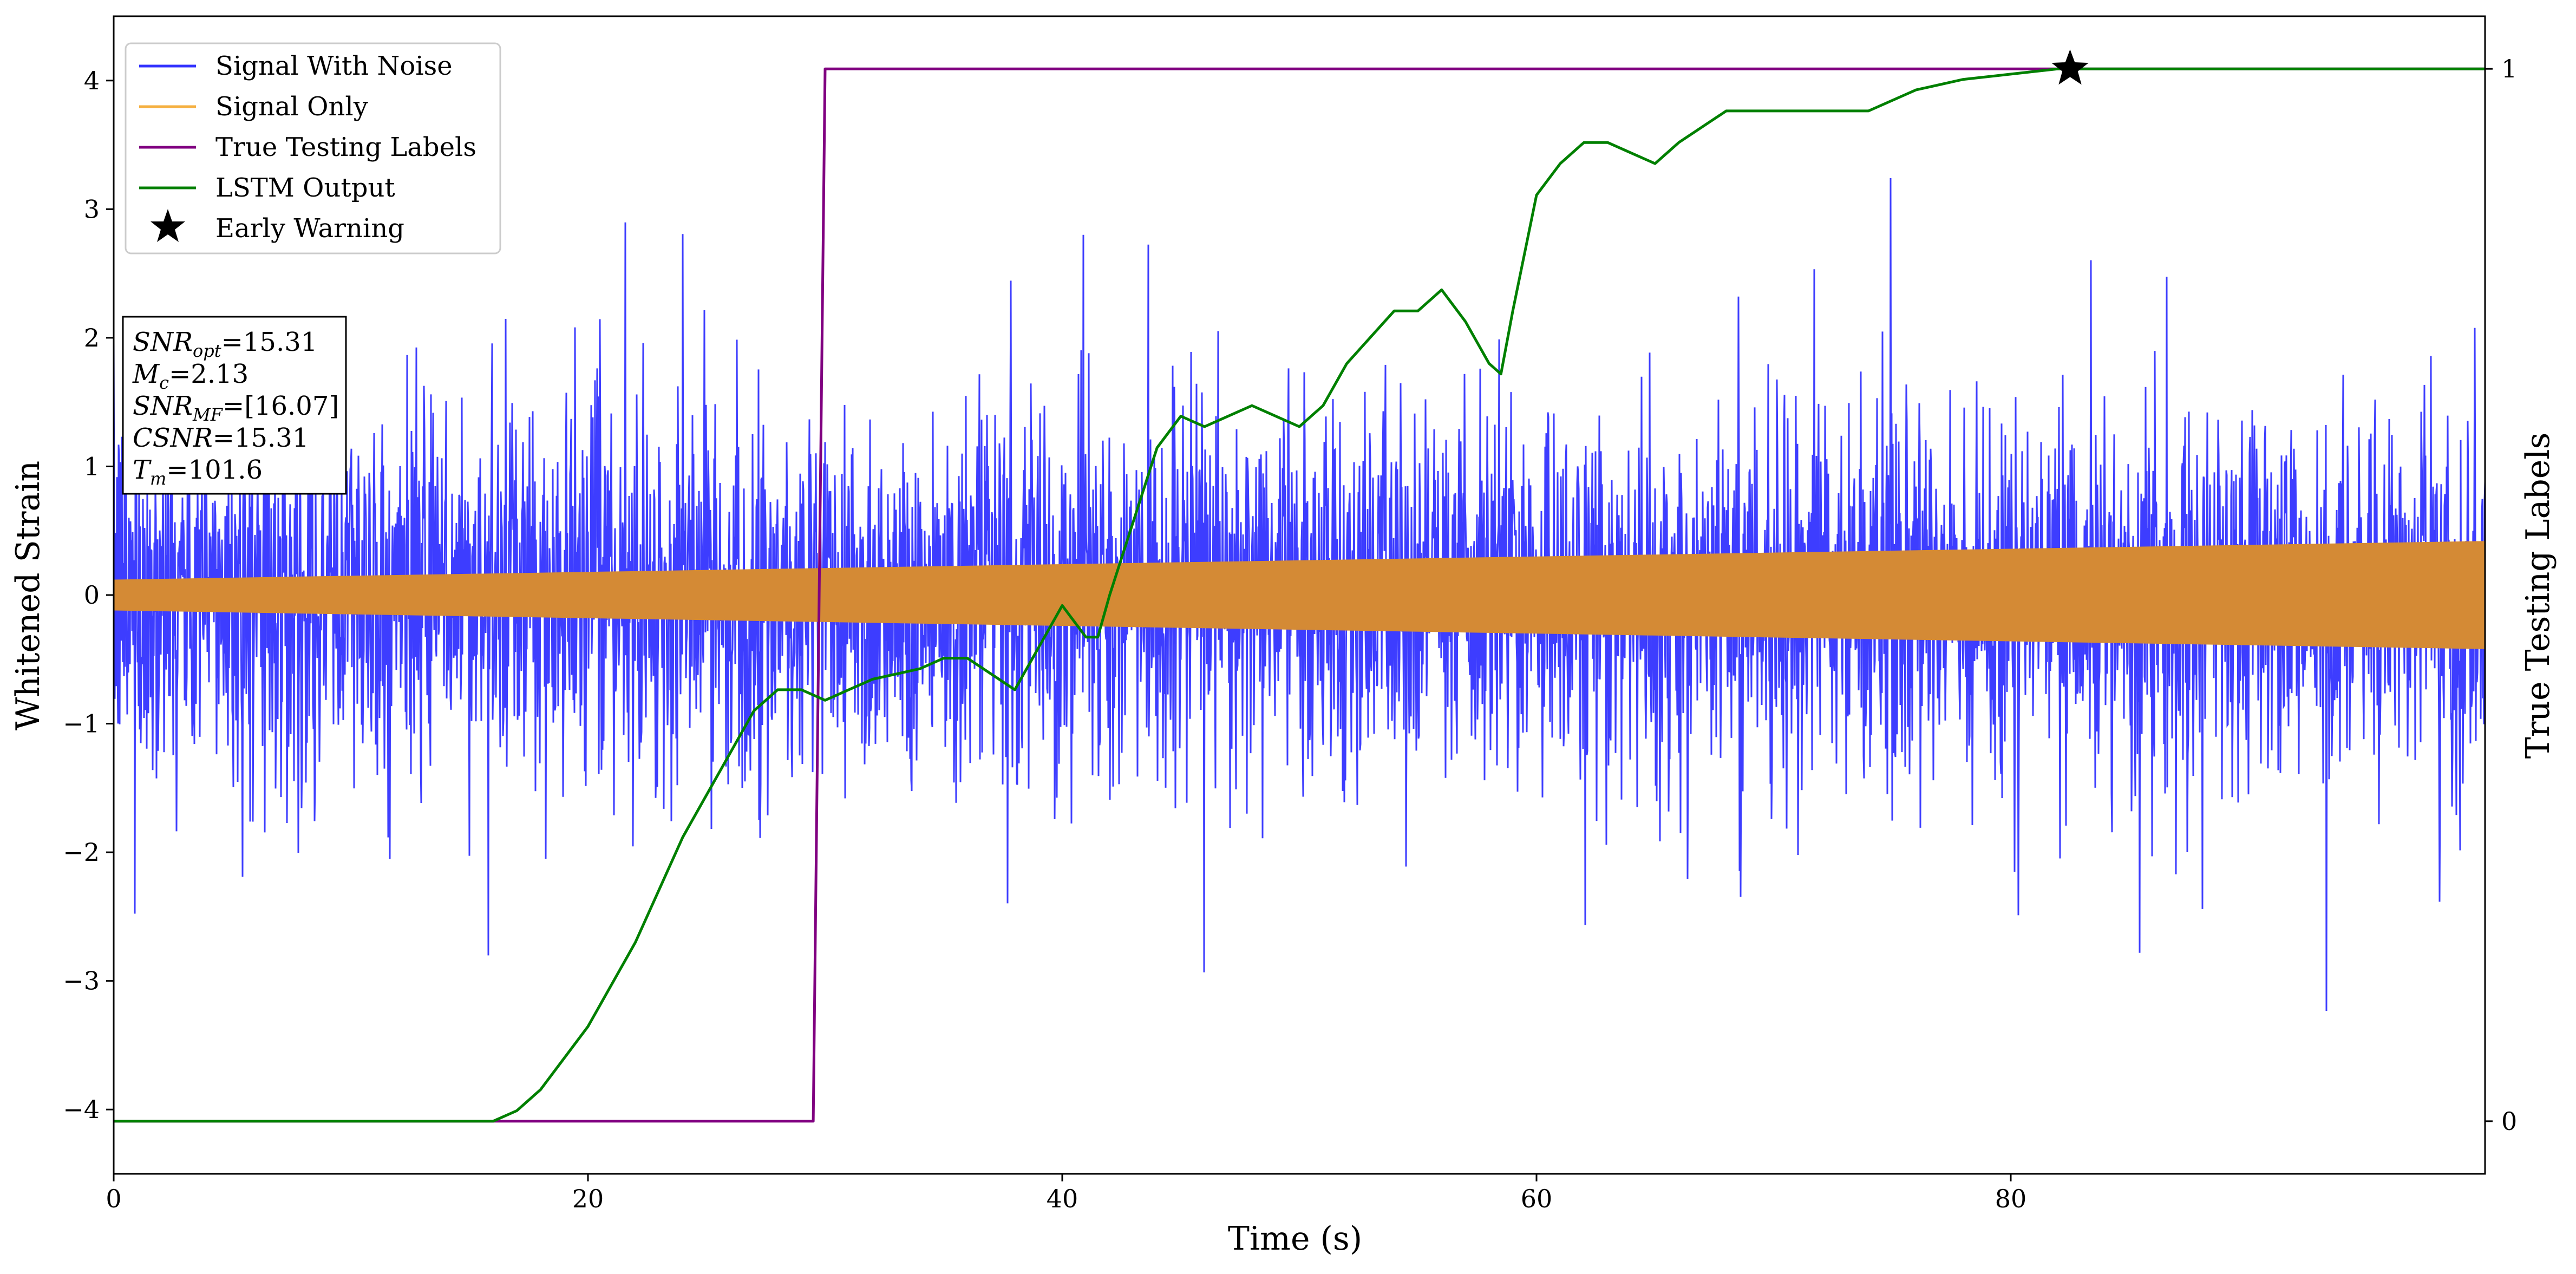 Image resolution: width=2576 pixels, height=1274 pixels. I want to click on info-box-frame, so click(235, 405).